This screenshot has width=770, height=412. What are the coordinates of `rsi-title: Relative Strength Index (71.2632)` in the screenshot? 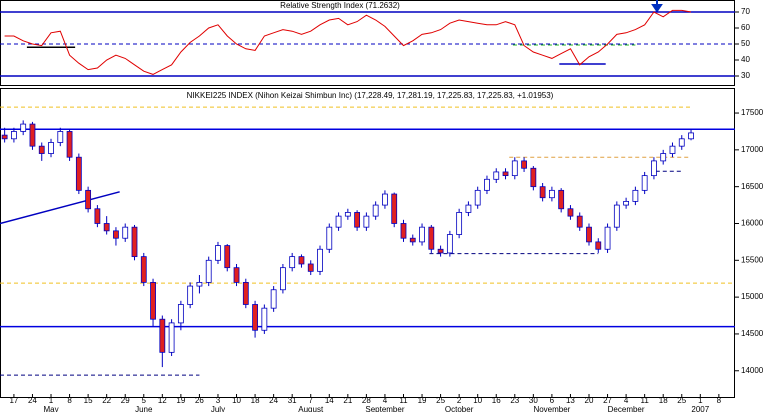 It's located at (340, 5).